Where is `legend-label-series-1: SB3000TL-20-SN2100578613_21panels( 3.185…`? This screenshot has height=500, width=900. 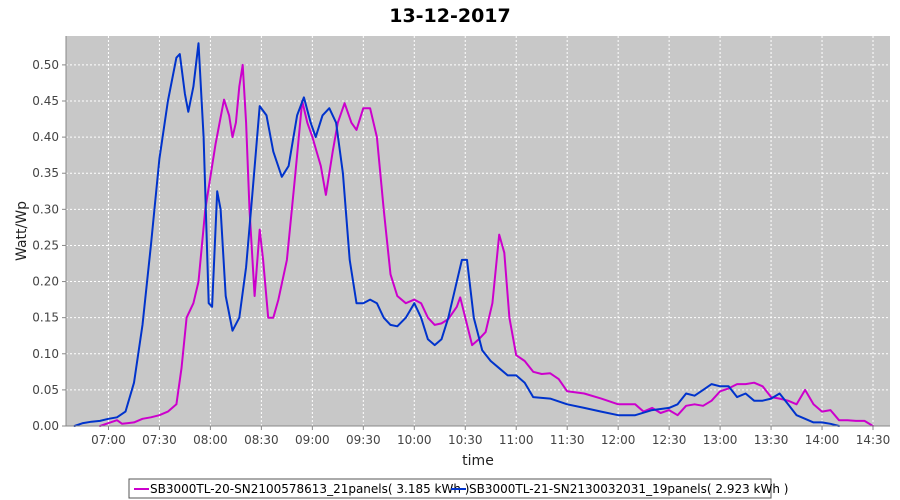
legend-label-series-1: SB3000TL-20-SN2100578613_21panels( 3.185… is located at coordinates (309, 489).